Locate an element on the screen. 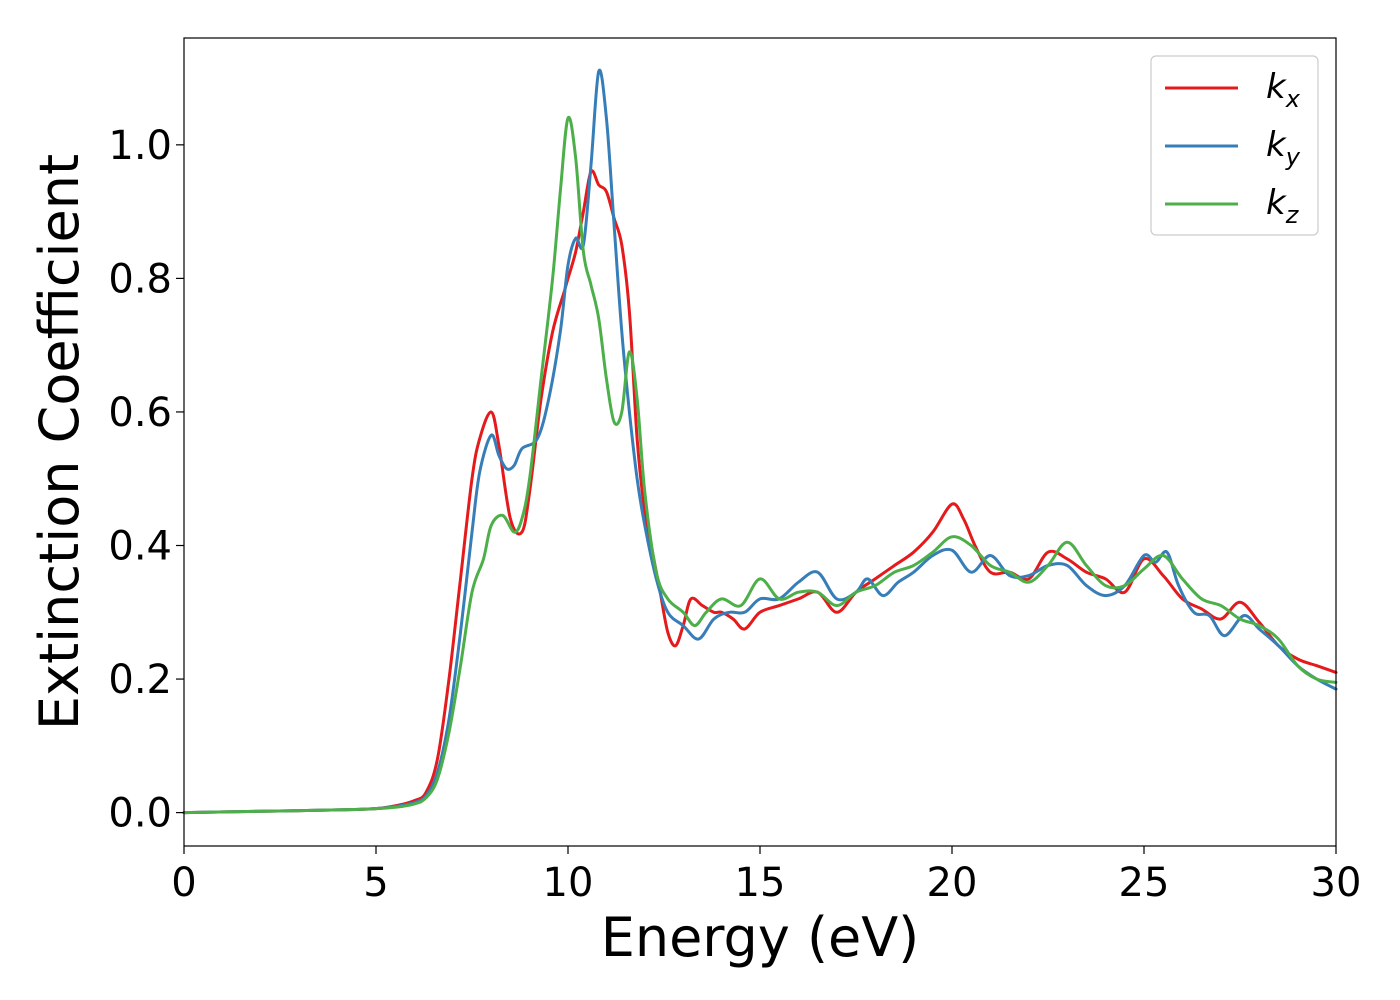 This screenshot has width=1400, height=1000. x-tick-label: 15 is located at coordinates (760, 883).